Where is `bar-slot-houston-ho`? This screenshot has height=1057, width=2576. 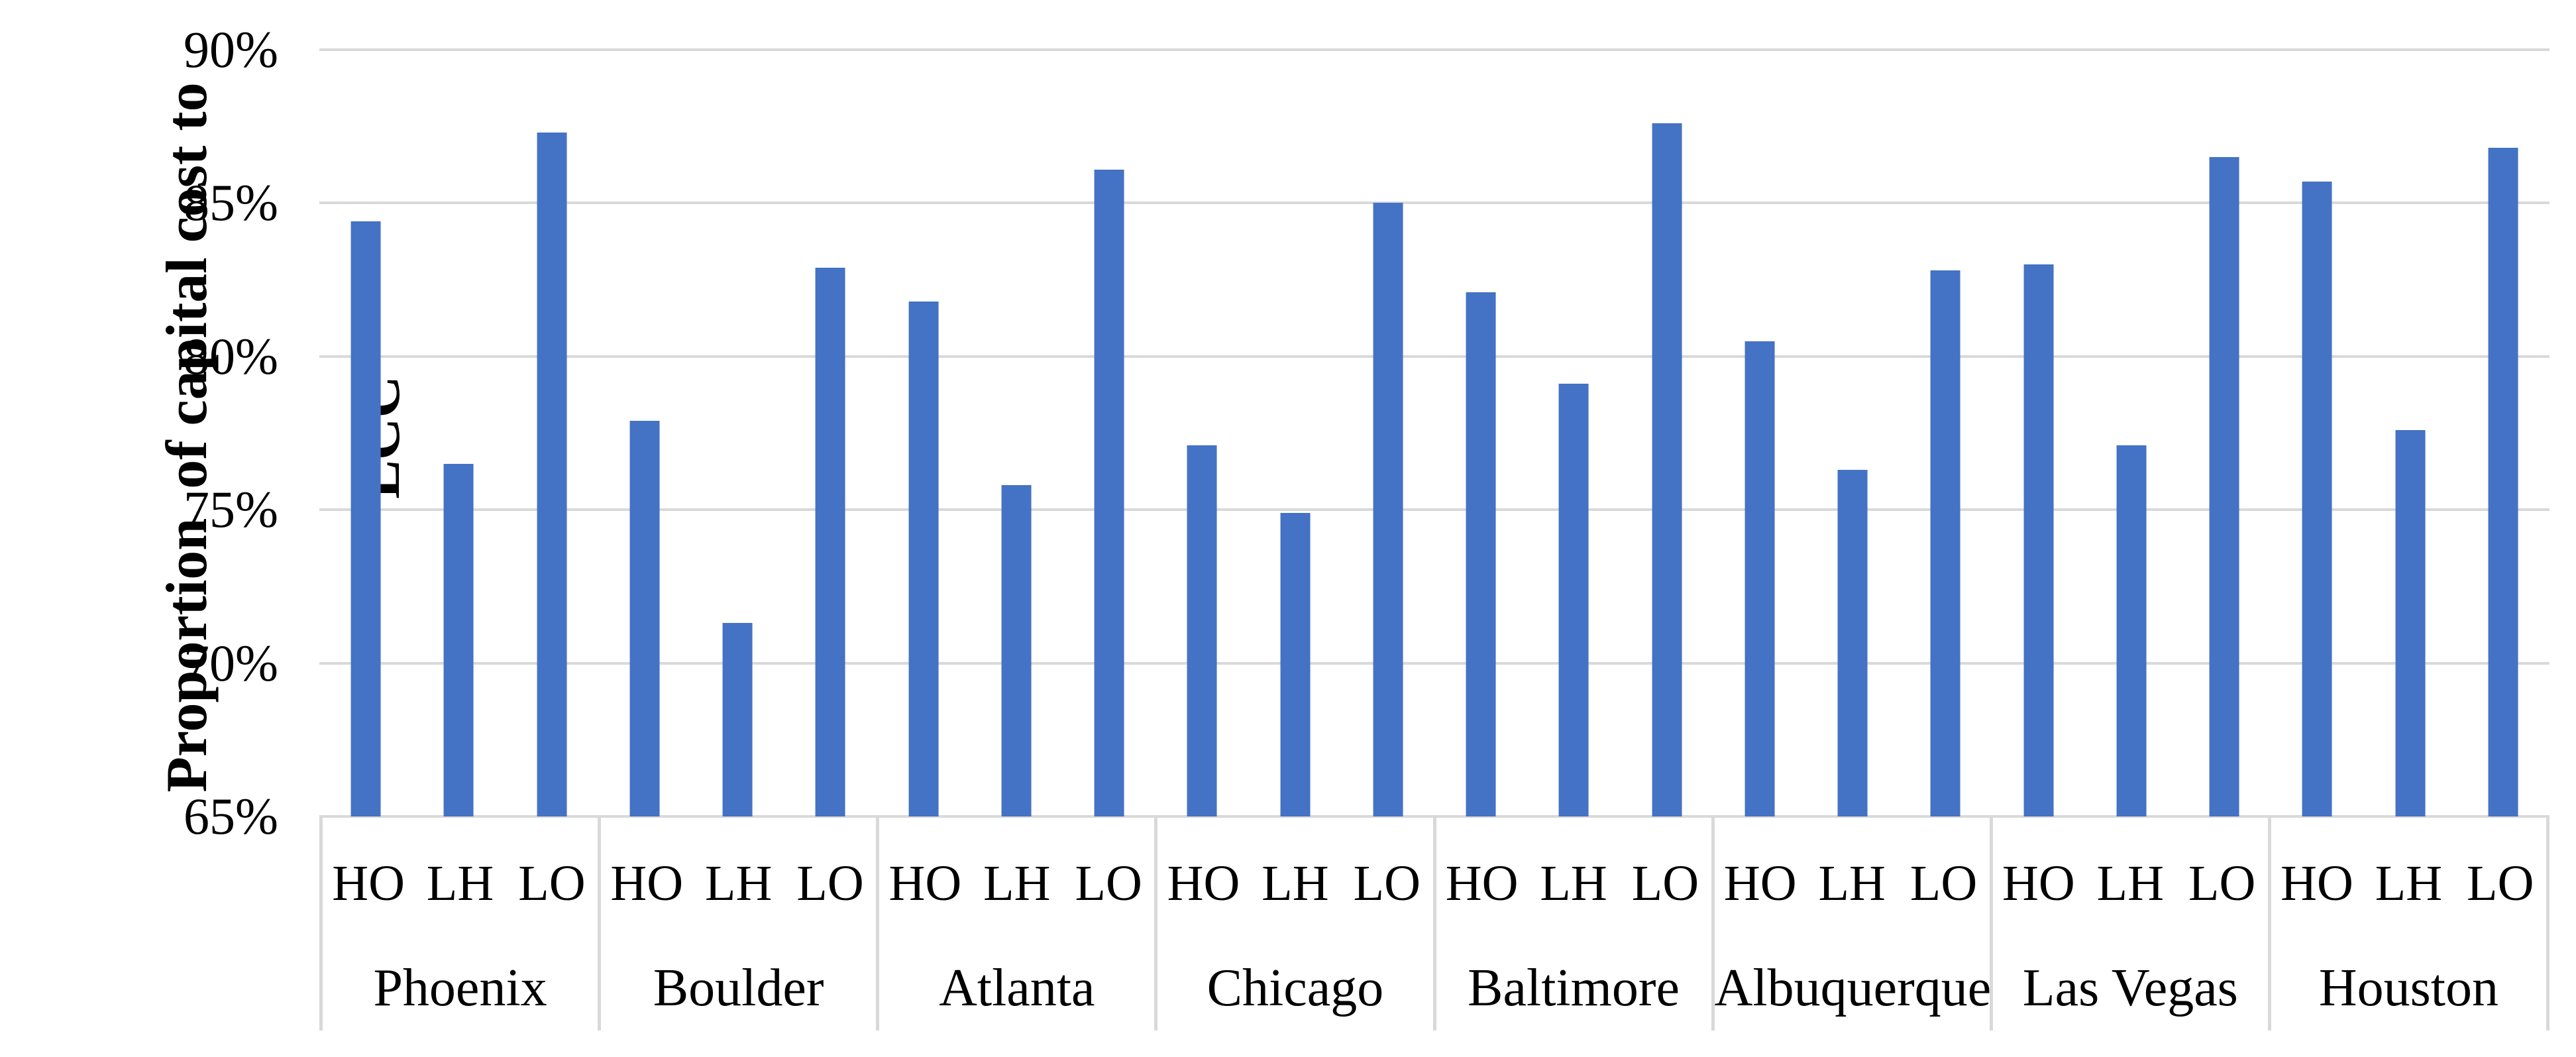
bar-slot-houston-ho is located at coordinates (2317, 433).